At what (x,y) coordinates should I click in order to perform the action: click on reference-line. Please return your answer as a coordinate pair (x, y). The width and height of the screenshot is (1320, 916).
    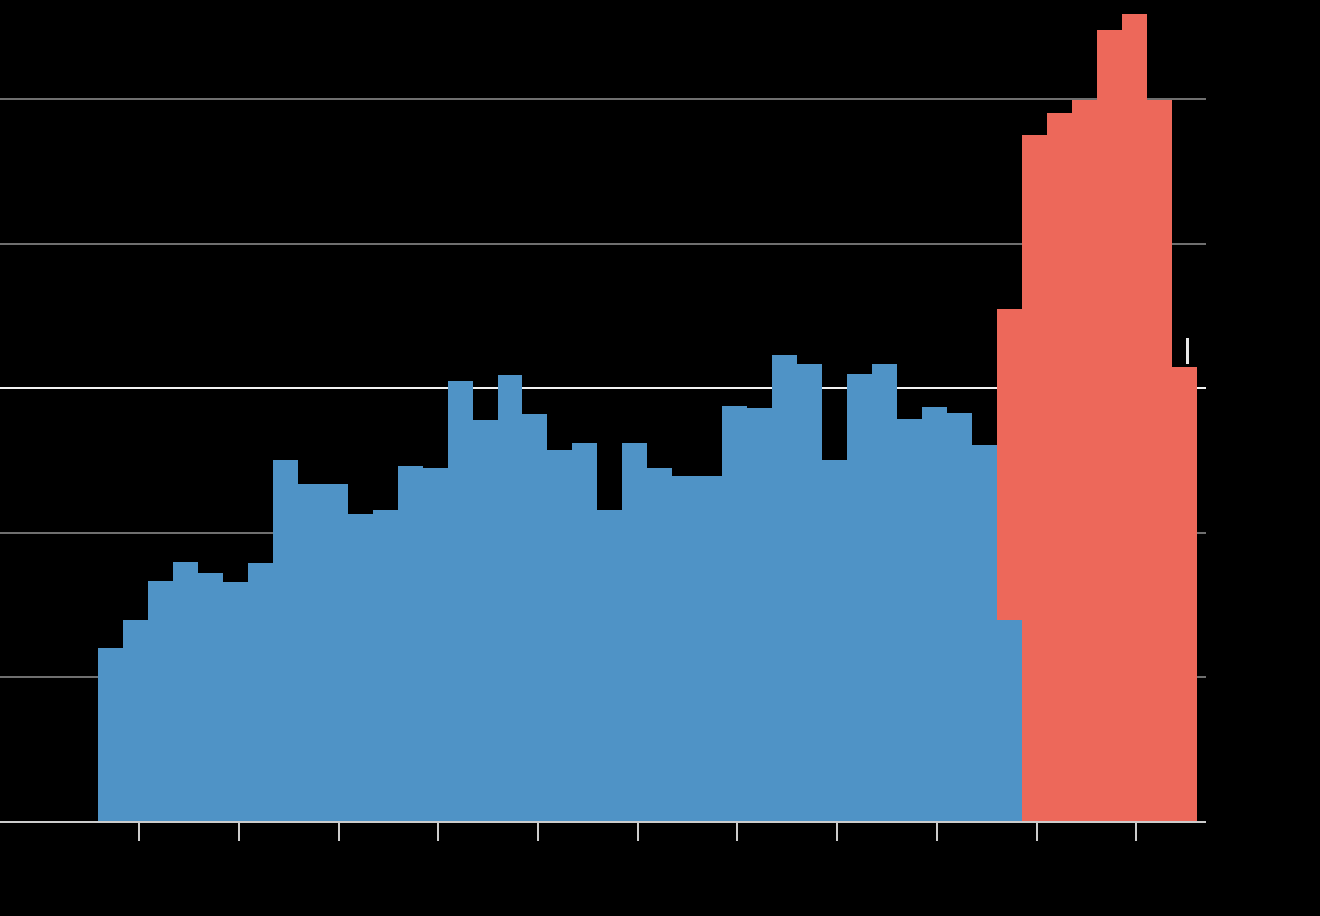
    Looking at the image, I should click on (603, 388).